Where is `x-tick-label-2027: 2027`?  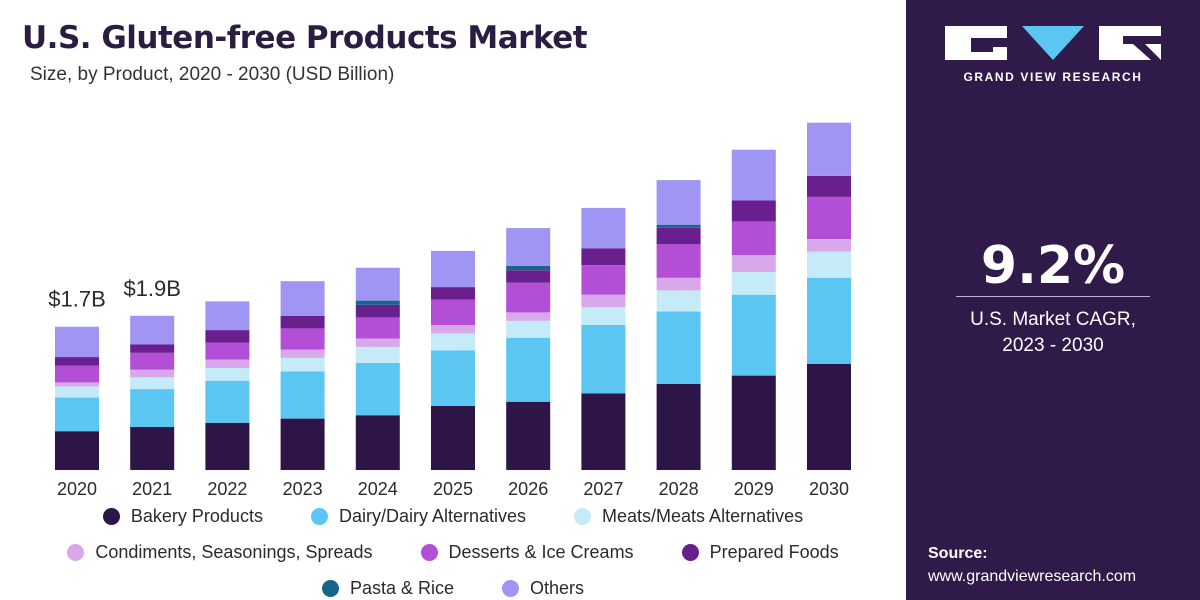 x-tick-label-2027: 2027 is located at coordinates (603, 489).